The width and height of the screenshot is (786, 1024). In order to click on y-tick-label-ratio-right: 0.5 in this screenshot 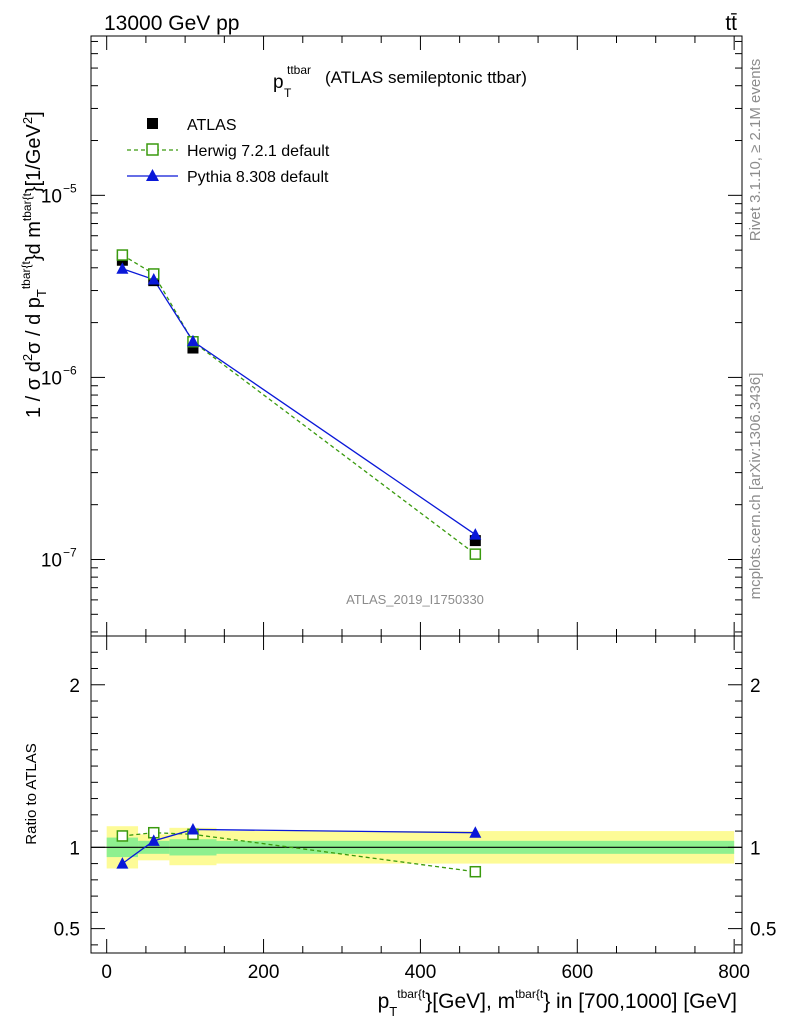, I will do `click(763, 930)`.